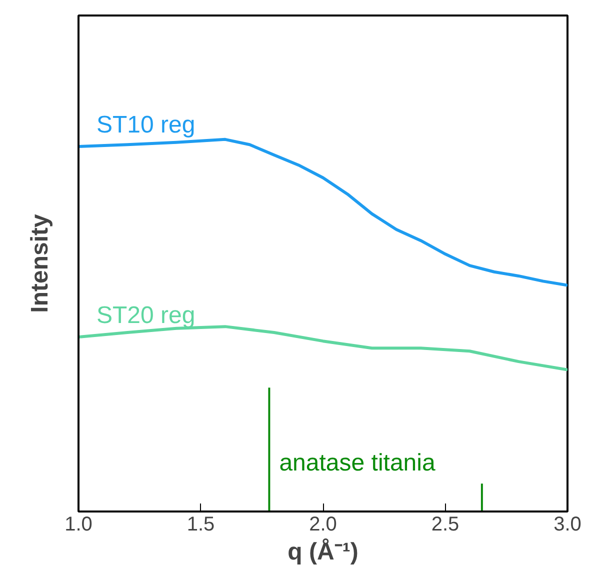 This screenshot has height=581, width=592. What do you see at coordinates (200, 525) in the screenshot?
I see `x-tick-label: 1.5` at bounding box center [200, 525].